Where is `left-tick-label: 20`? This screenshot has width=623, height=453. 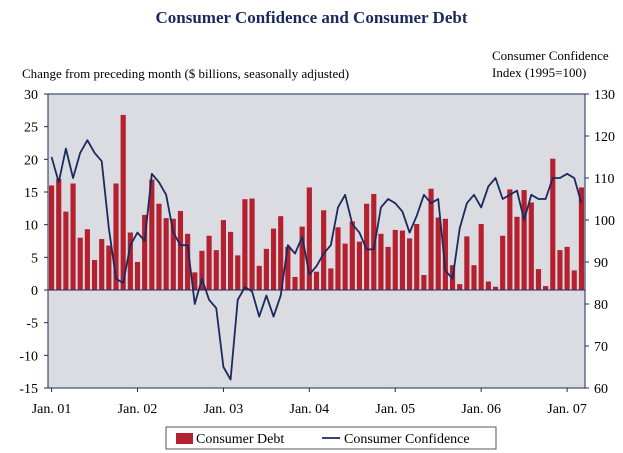
left-tick-label: 20 is located at coordinates (31, 160).